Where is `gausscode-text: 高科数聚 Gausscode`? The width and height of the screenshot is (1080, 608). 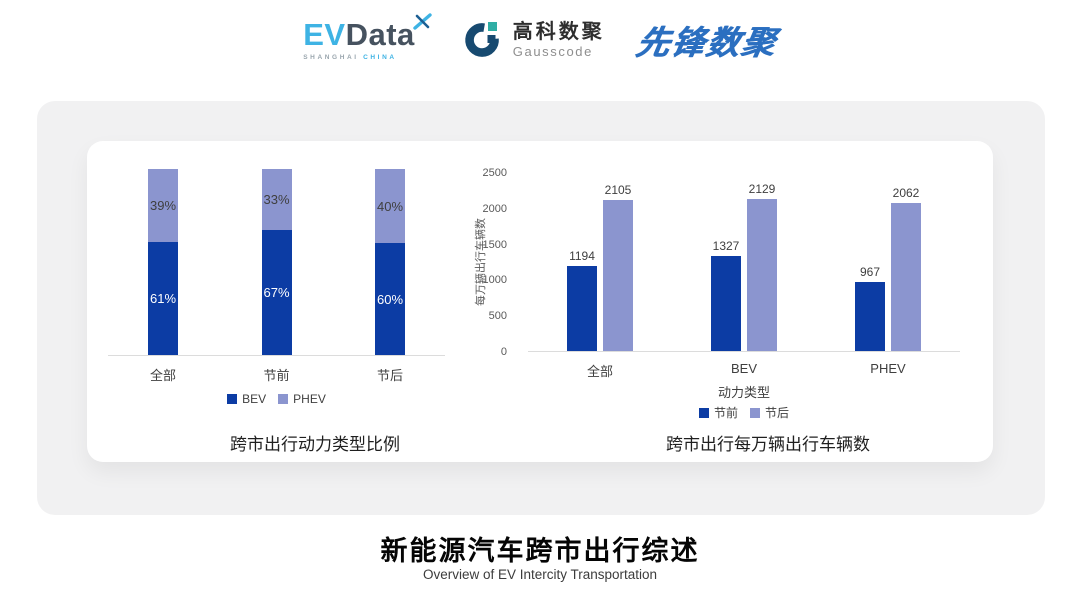 gausscode-text: 高科数聚 Gausscode is located at coordinates (559, 40).